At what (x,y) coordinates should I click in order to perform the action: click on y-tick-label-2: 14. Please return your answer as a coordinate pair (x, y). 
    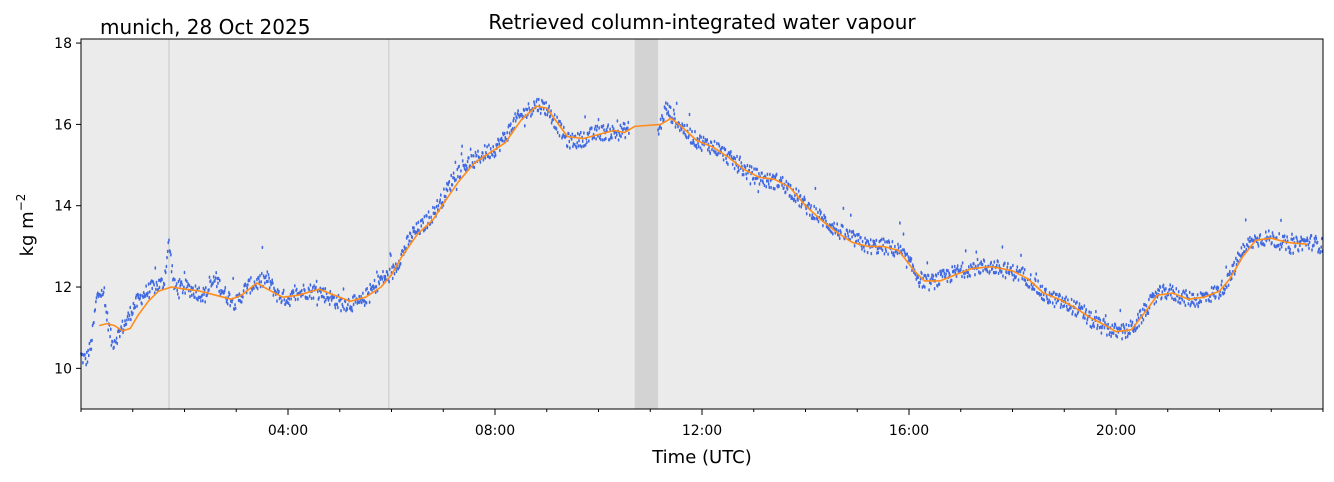
    Looking at the image, I should click on (63, 207).